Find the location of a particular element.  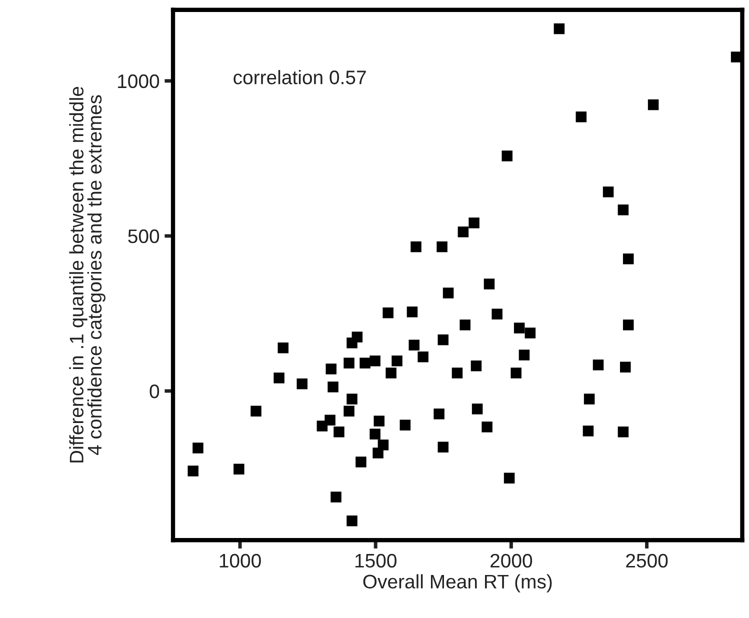

annotation: correlation 0.57 is located at coordinates (300, 77).